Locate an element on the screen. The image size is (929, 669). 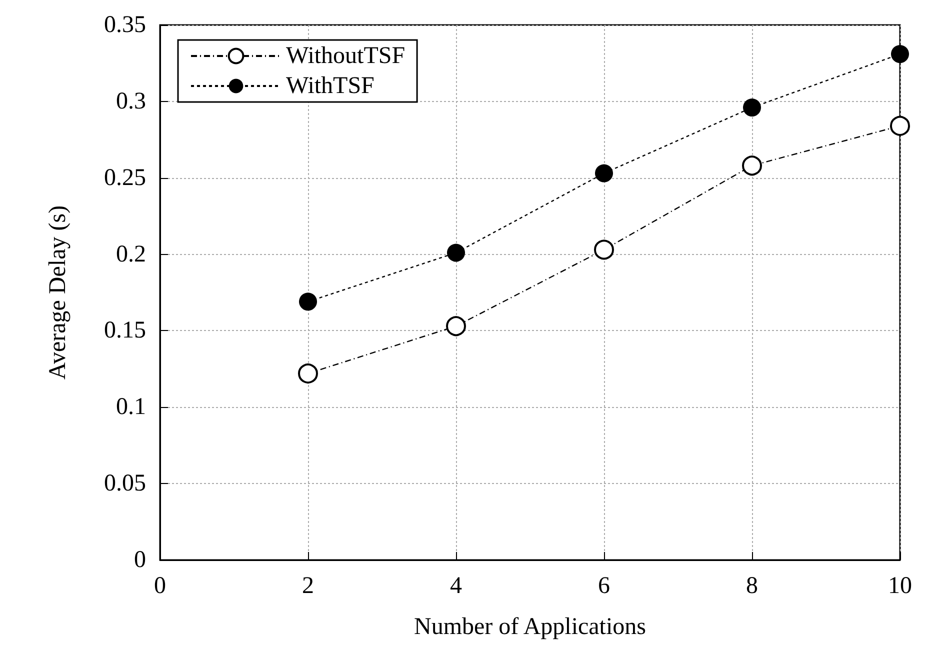
legend-label: WithoutTSF is located at coordinates (346, 56).